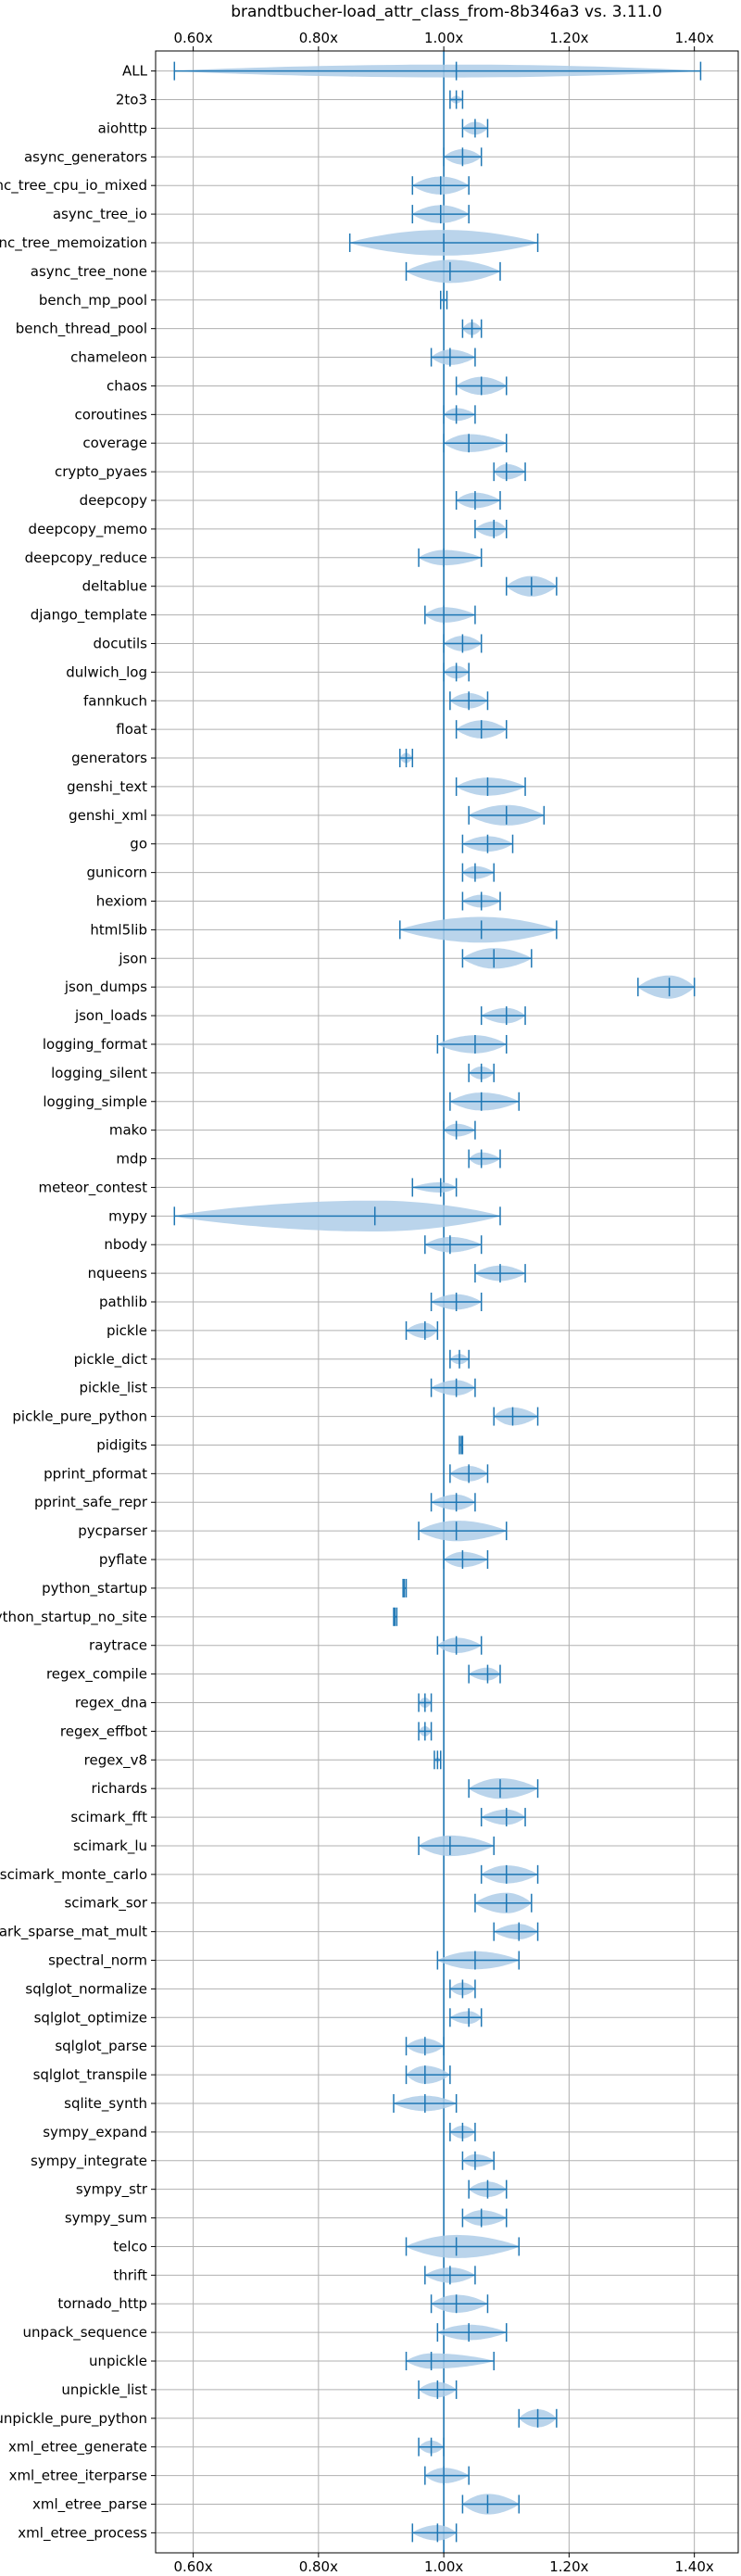 This screenshot has width=741, height=2576. Describe the element at coordinates (318, 2566) in the screenshot. I see `x-tick-label-bottom: 0.80x` at that location.